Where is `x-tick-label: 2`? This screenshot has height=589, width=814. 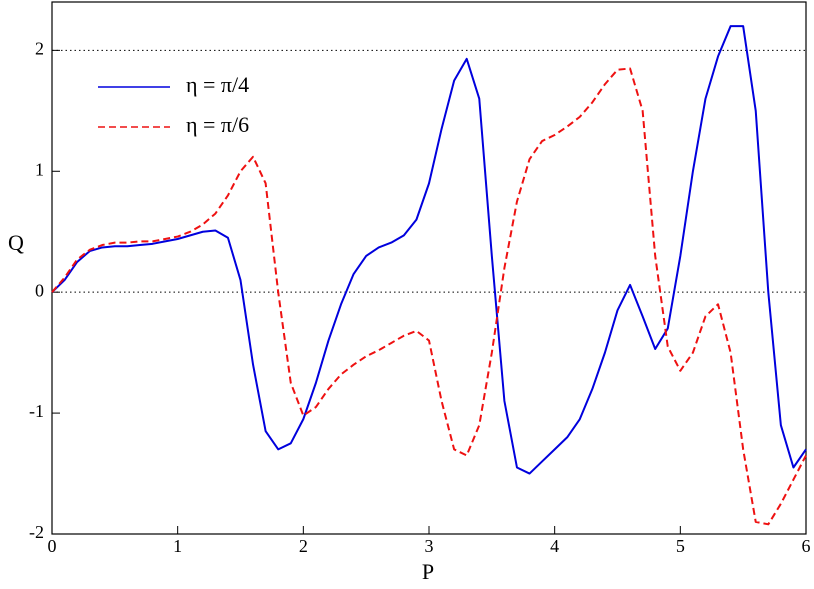 x-tick-label: 2 is located at coordinates (303, 546).